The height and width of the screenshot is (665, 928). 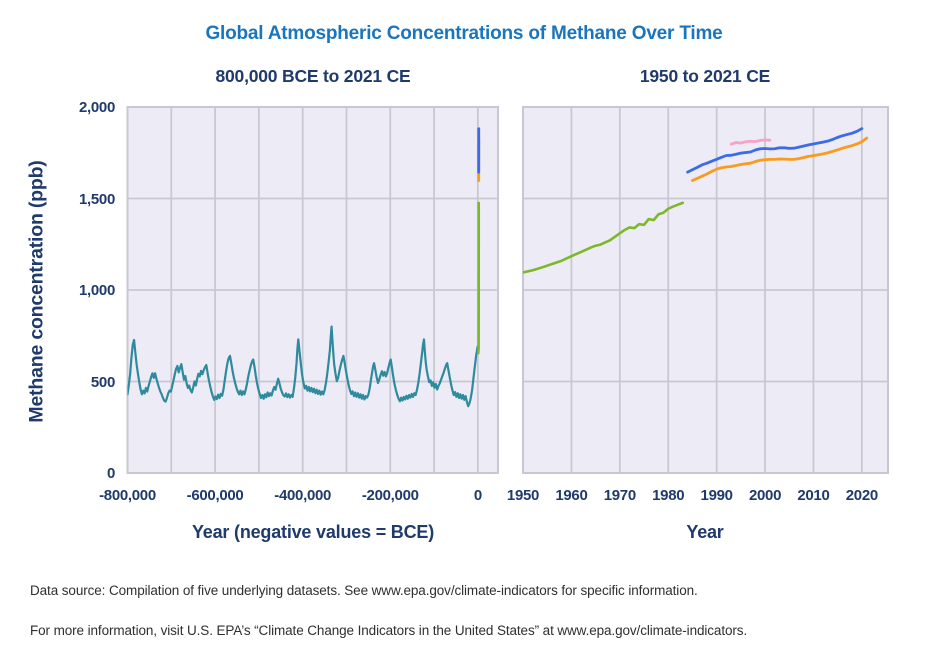 I want to click on series-year-1010-to-1983-line, so click(x=604, y=237).